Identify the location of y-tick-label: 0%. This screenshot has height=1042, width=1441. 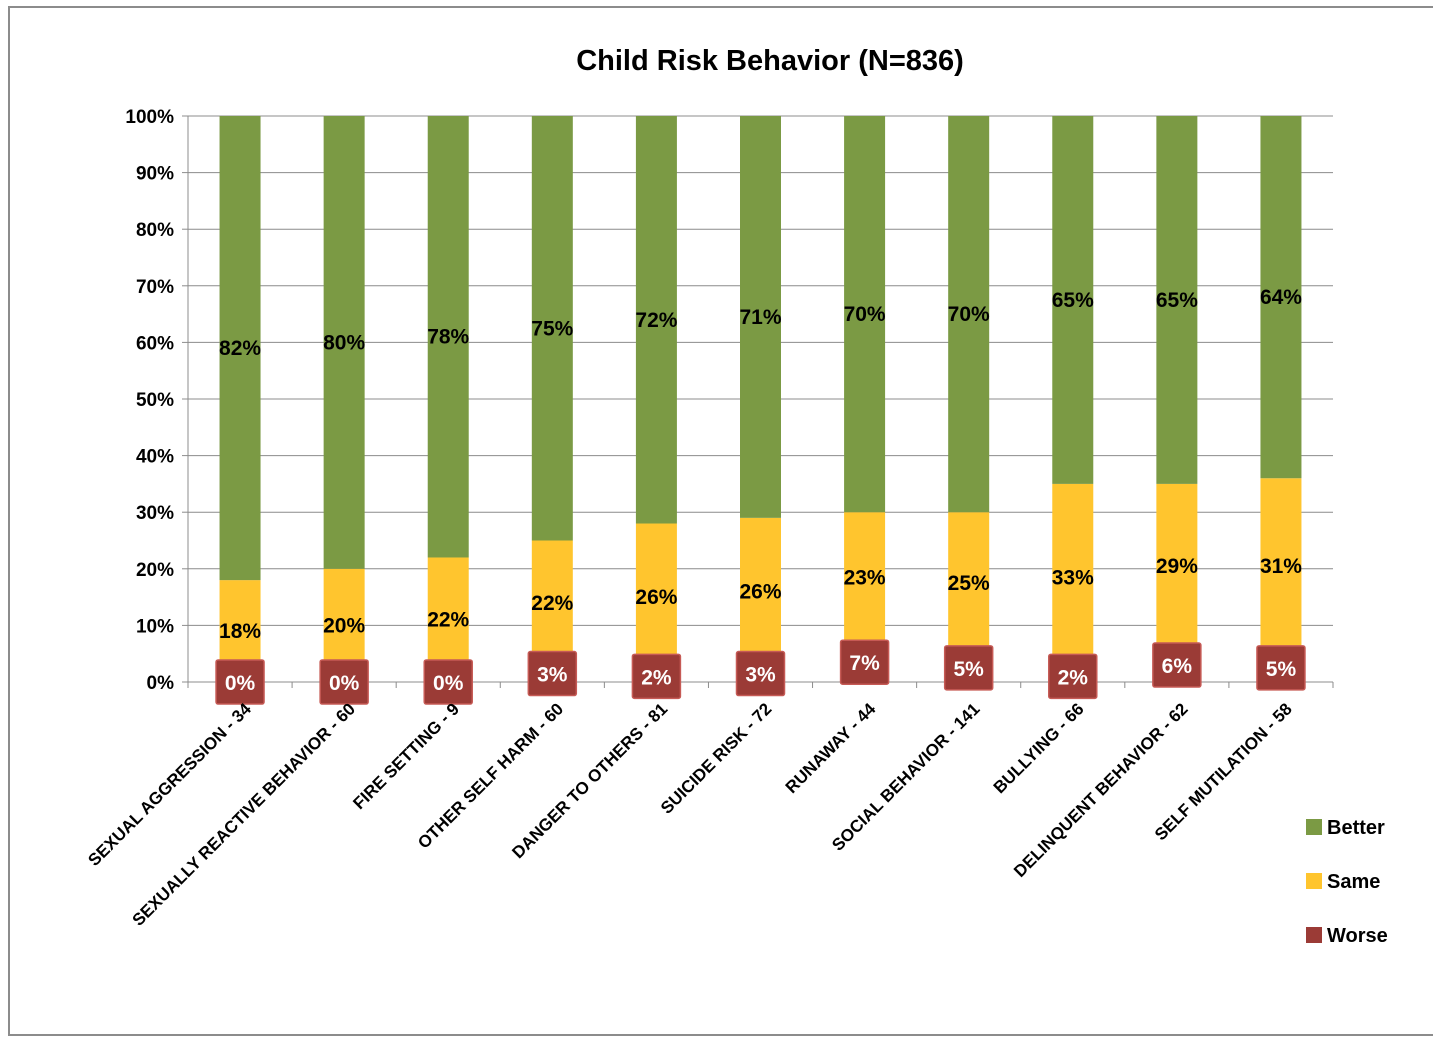
(161, 683).